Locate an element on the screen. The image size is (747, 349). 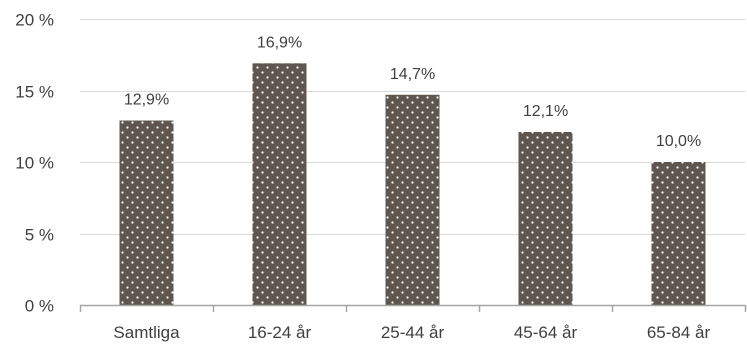
category-labels: Samtliga 16-24 år 25-44 år 45-64 år 65-84 år is located at coordinates (411, 332).